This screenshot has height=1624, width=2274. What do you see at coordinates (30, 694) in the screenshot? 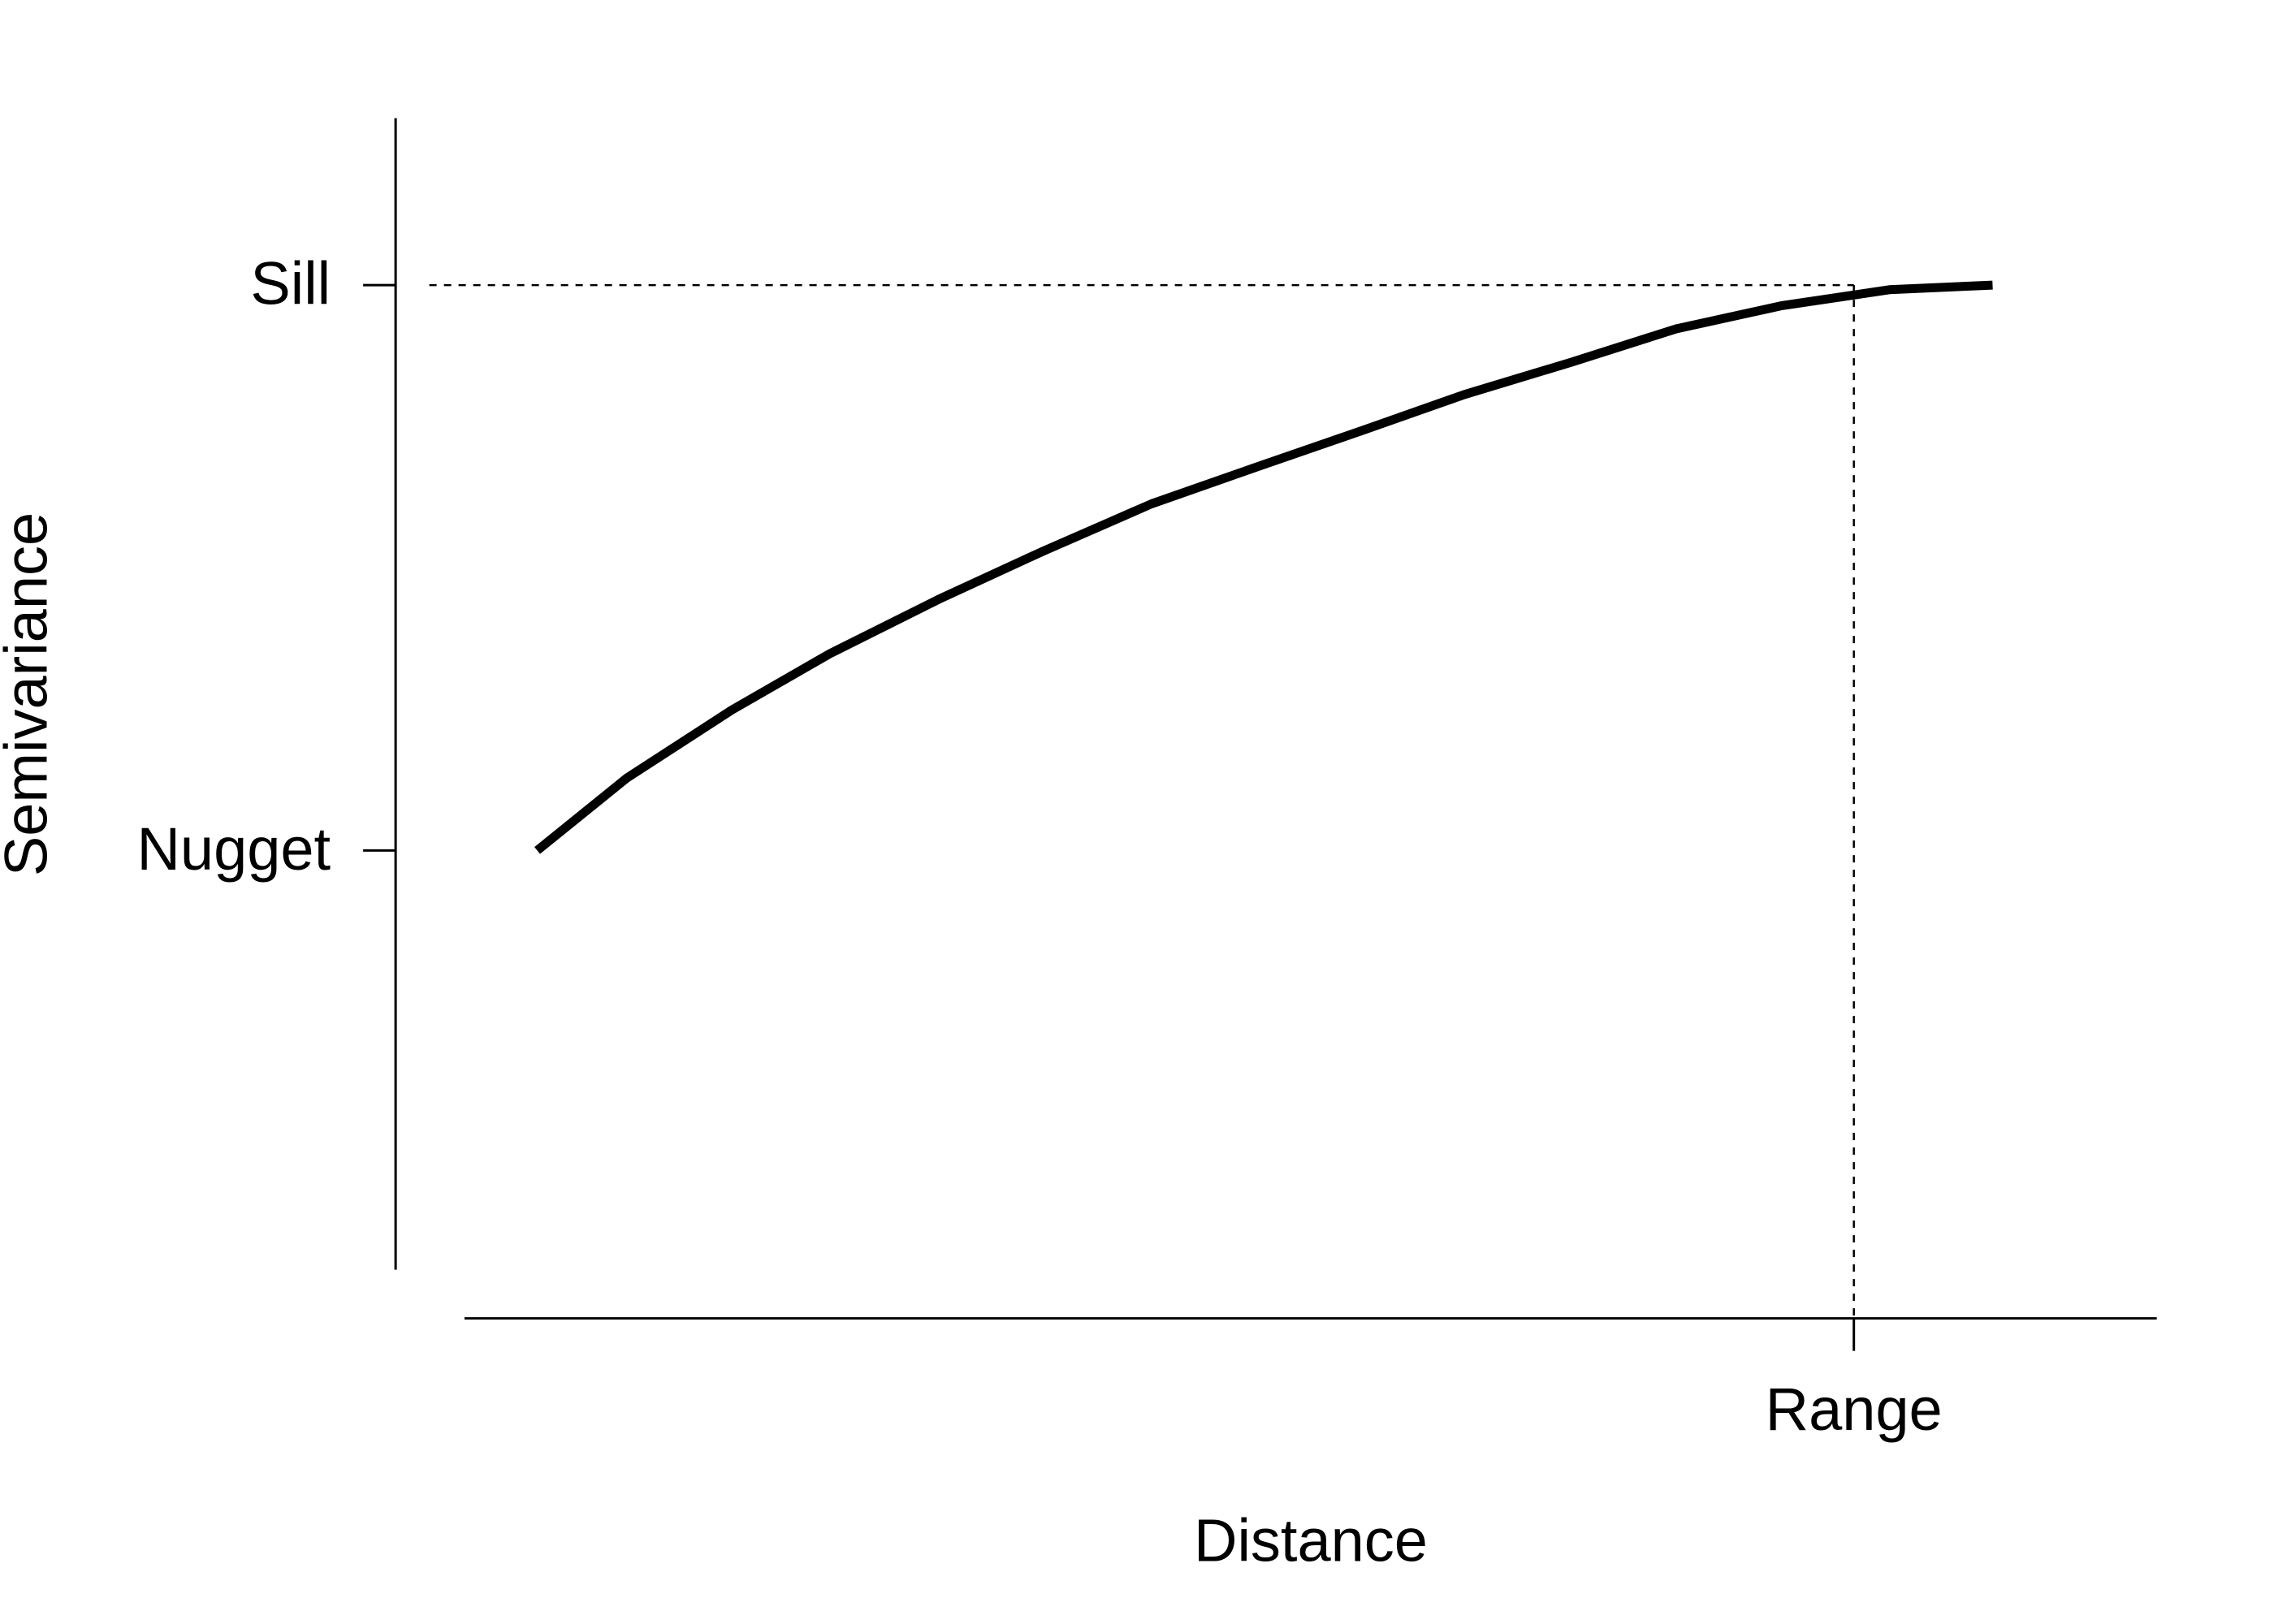
I see `y-axis-title: Semivariance` at bounding box center [30, 694].